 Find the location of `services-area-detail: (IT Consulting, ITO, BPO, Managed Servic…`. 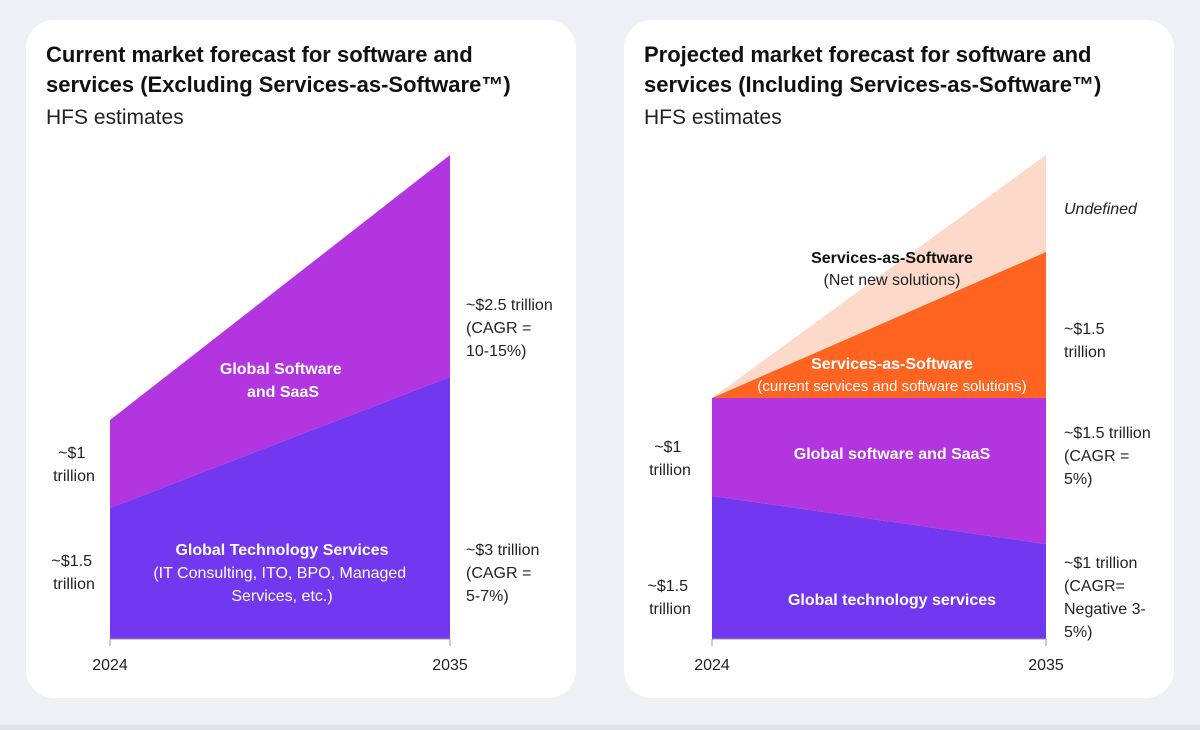

services-area-detail: (IT Consulting, ITO, BPO, Managed Servic… is located at coordinates (281, 585).